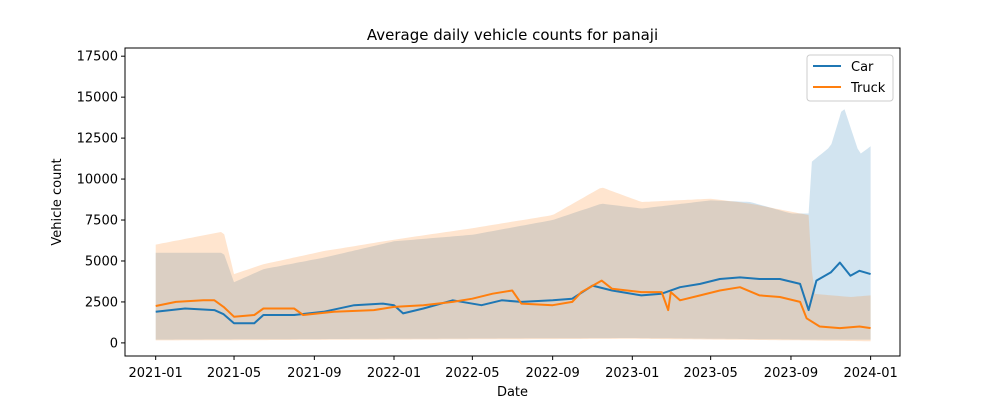 This screenshot has width=1000, height=400. I want to click on y-tick-label: 10000, so click(97, 180).